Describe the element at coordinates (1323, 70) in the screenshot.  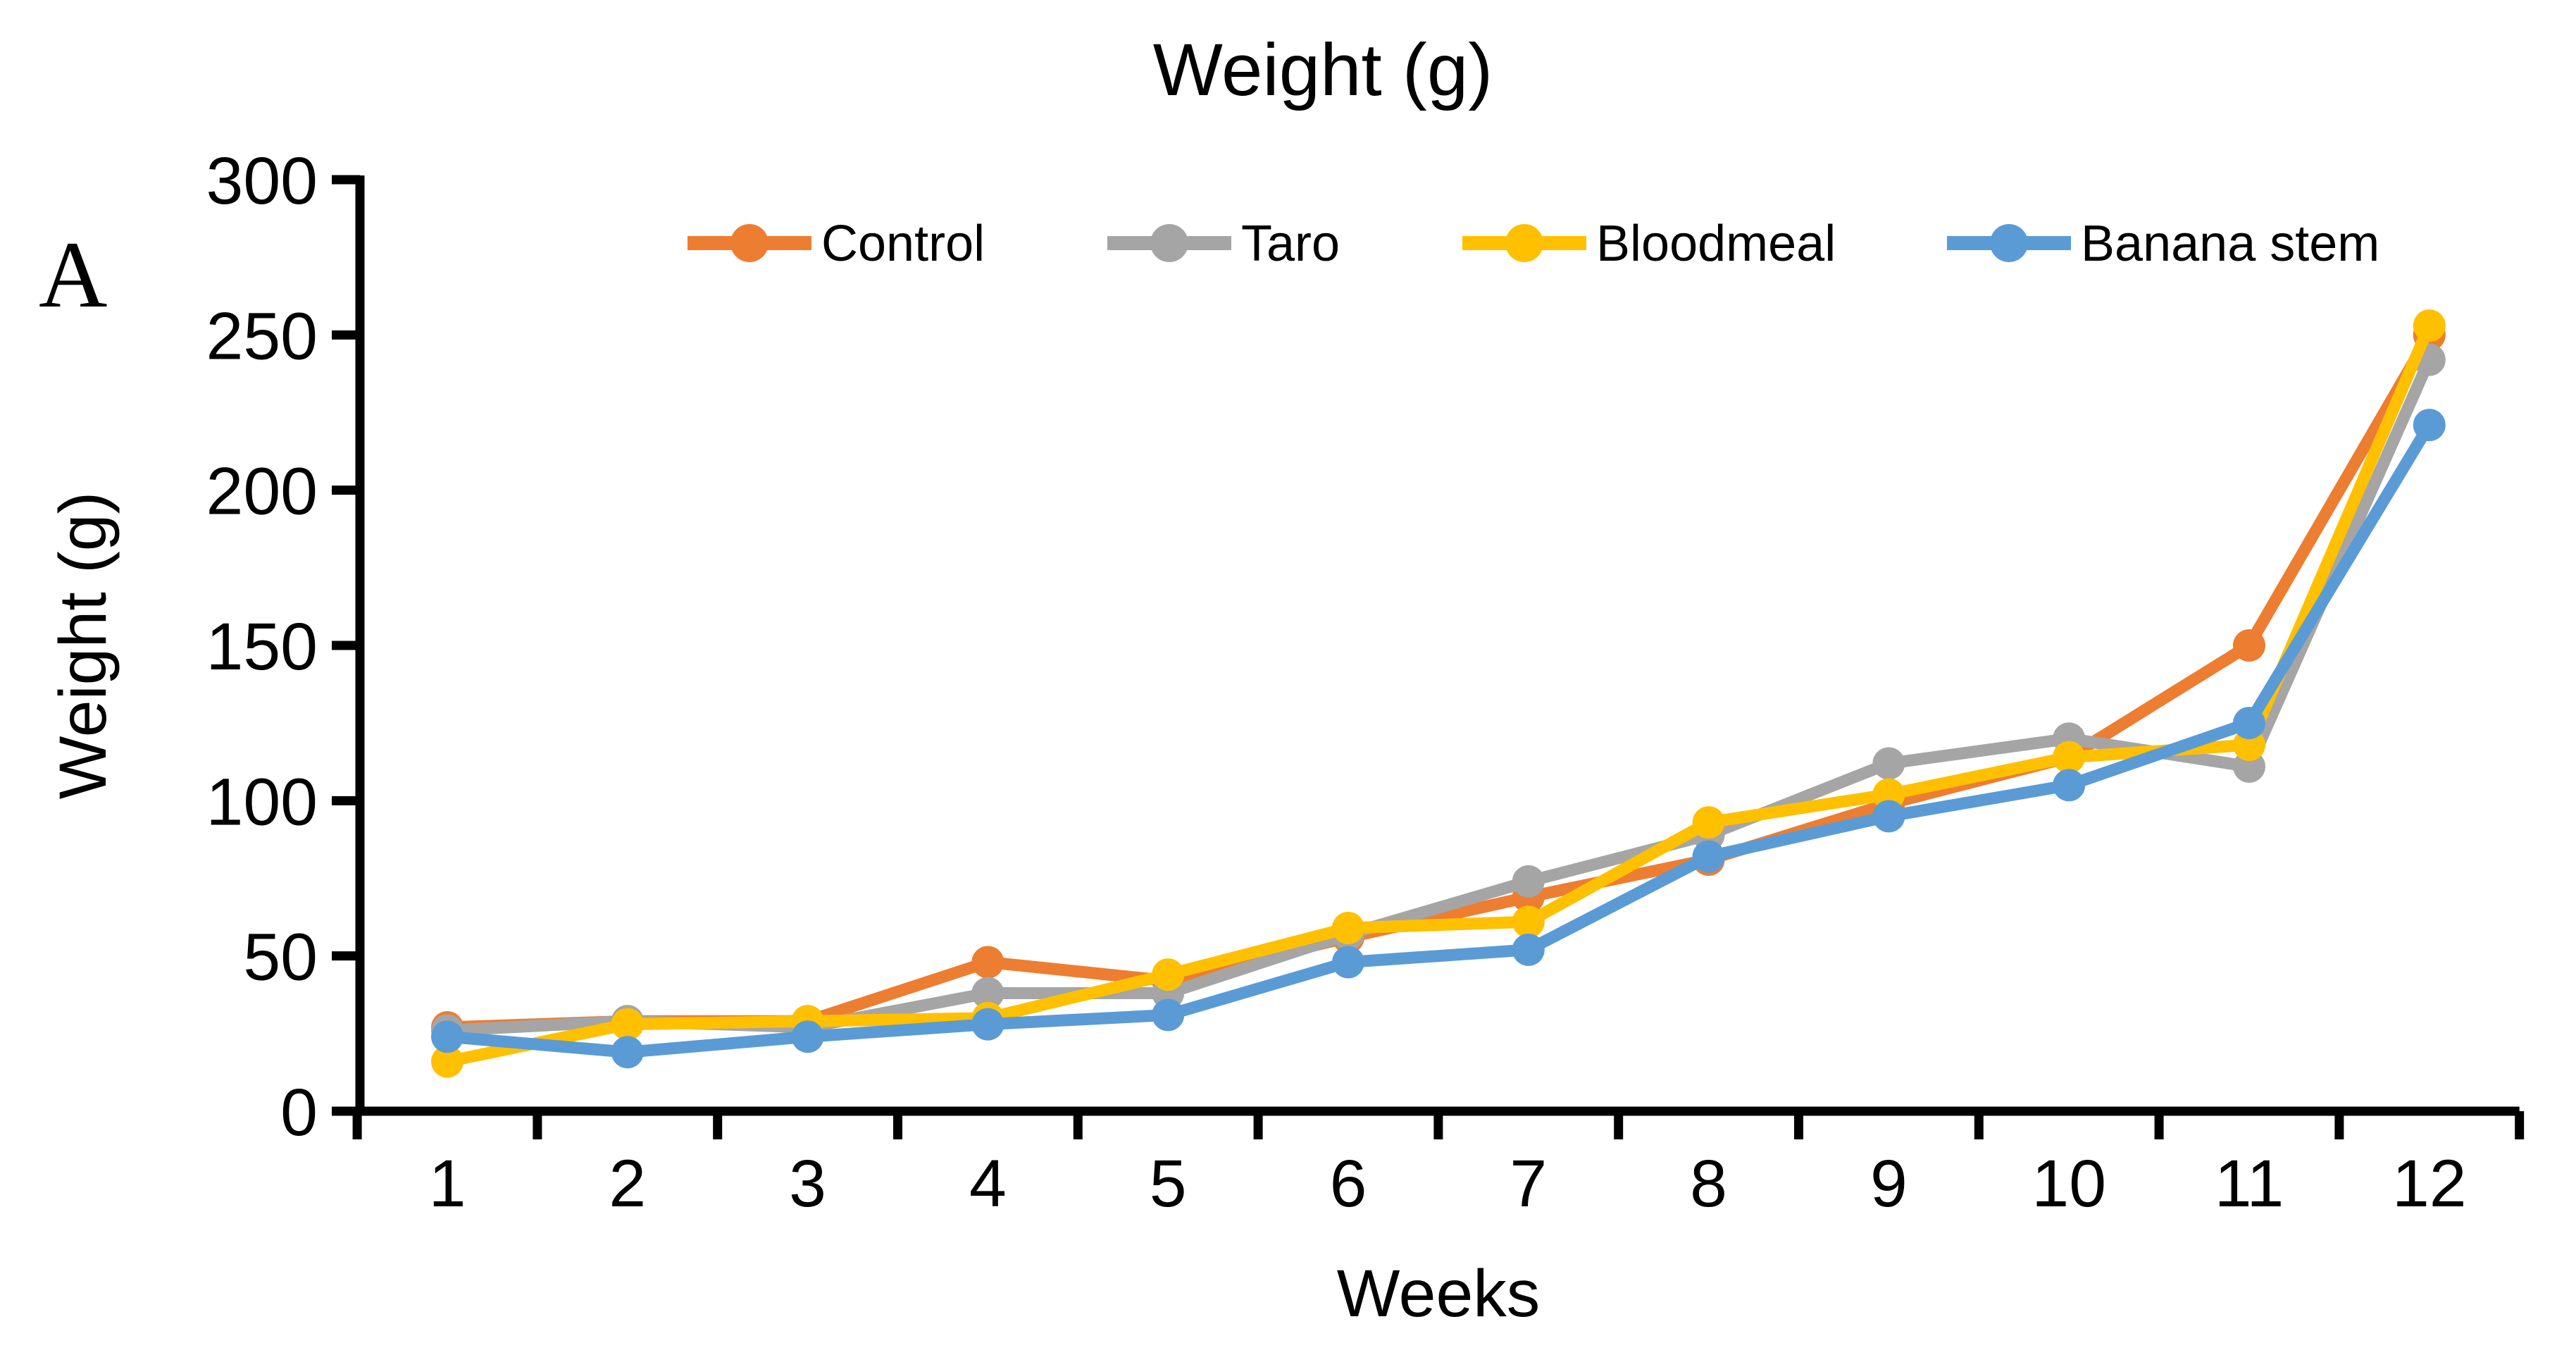
I see `chart-title: Weight (g)` at that location.